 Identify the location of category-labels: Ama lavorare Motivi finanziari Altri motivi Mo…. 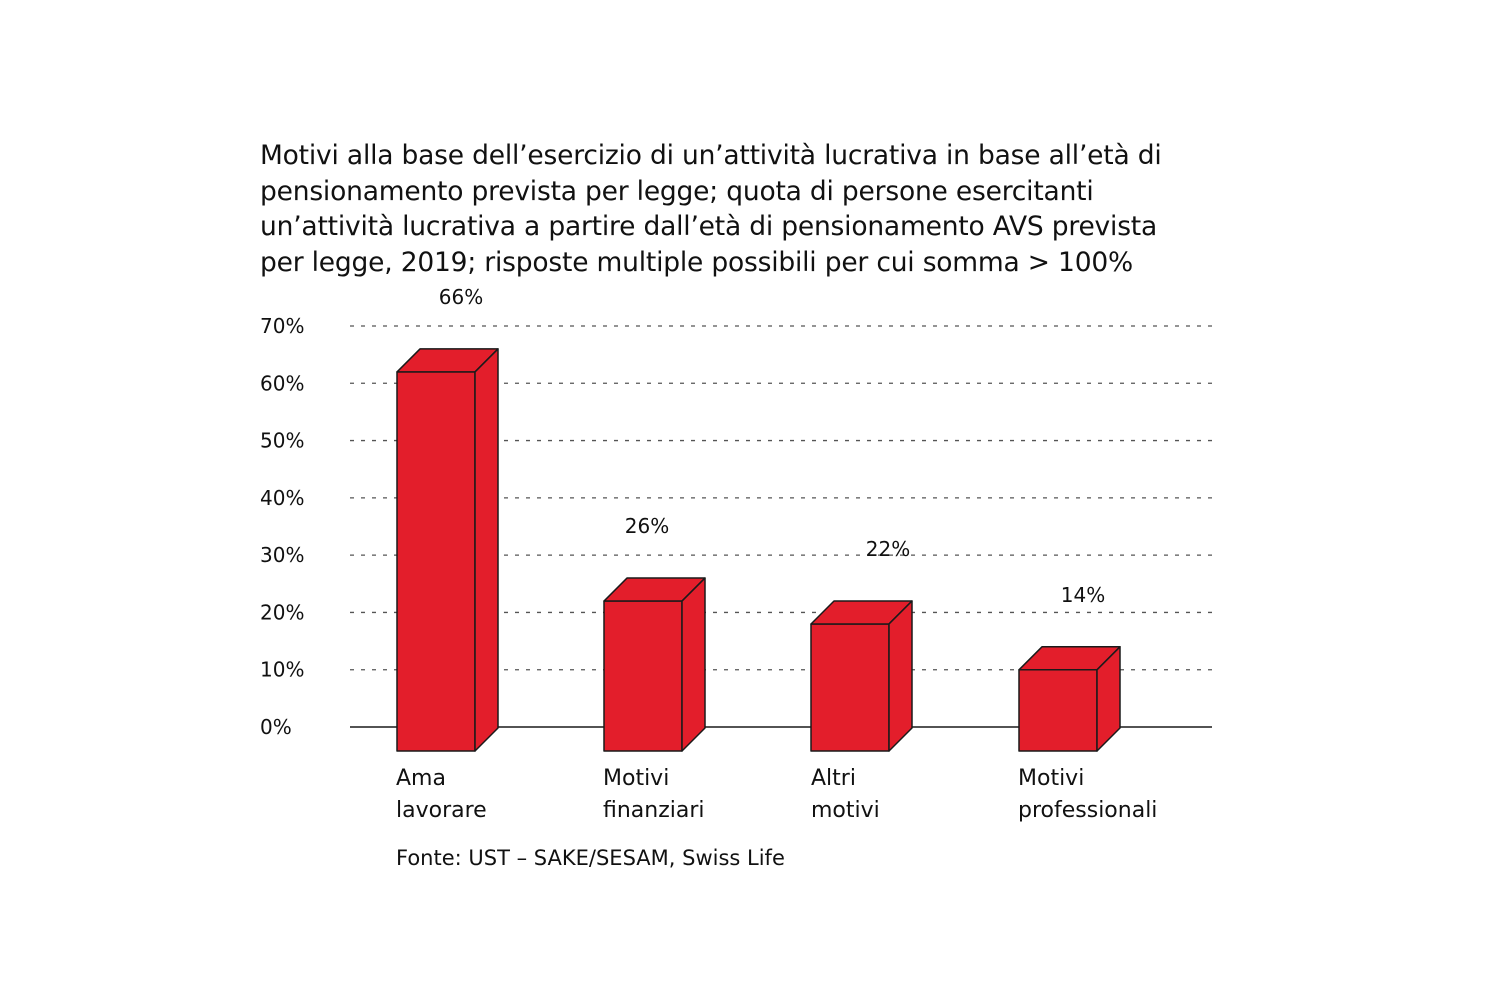
(776, 794).